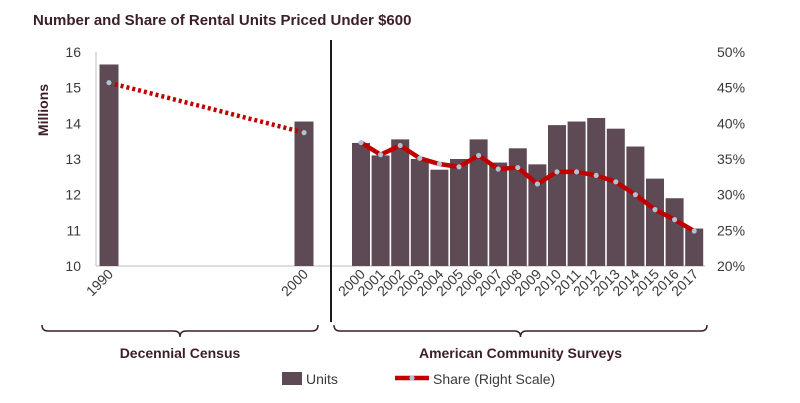  I want to click on y2-tick-label: 25%, so click(731, 230).